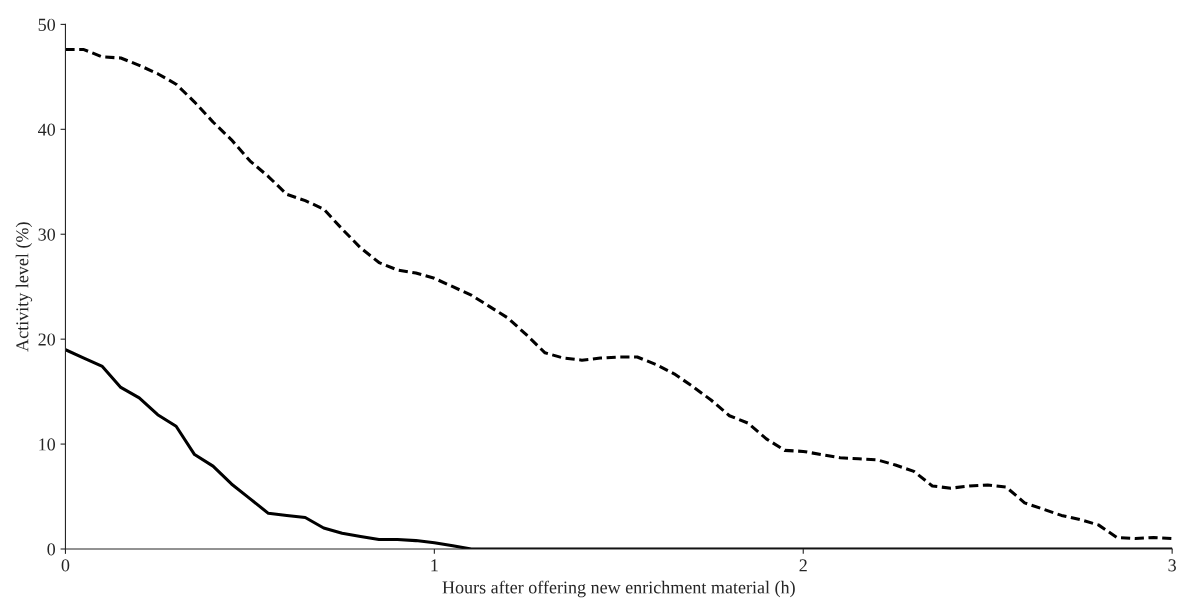  Describe the element at coordinates (47, 129) in the screenshot. I see `y-tick-label: 40` at that location.